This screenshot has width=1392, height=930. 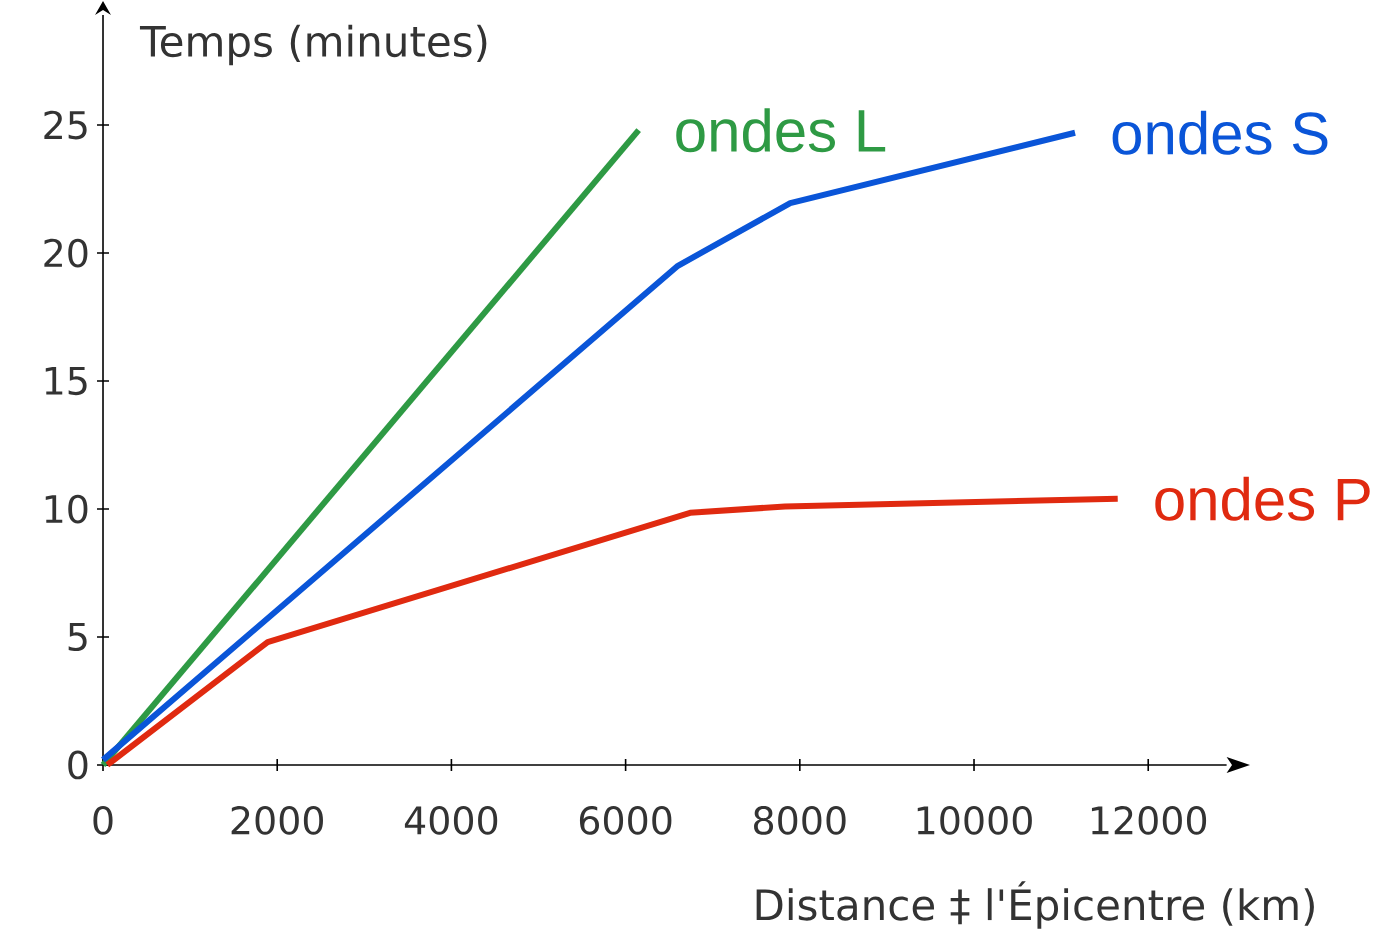 I want to click on x-tick-label: 6000, so click(x=625, y=820).